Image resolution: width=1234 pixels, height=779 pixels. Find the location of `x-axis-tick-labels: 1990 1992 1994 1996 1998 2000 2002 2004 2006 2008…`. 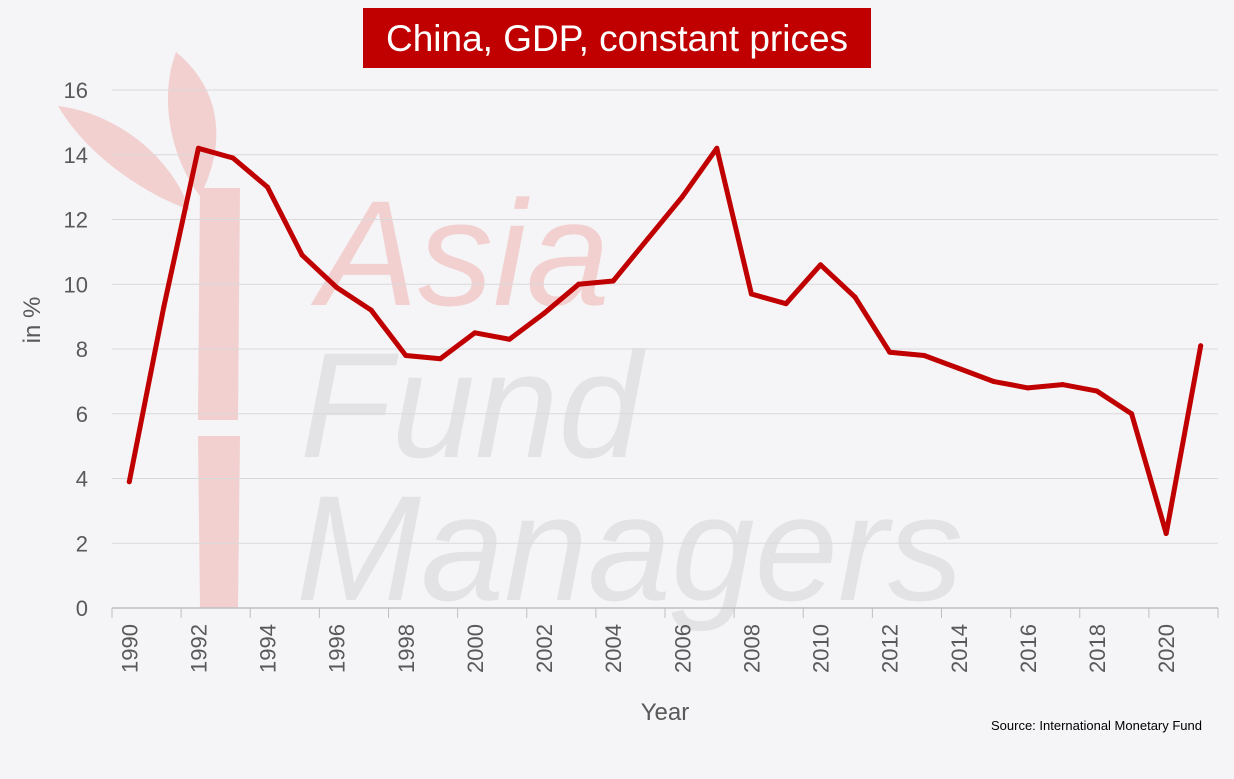

x-axis-tick-labels: 1990 1992 1994 1996 1998 2000 2002 2004 2006 2008… is located at coordinates (648, 648).